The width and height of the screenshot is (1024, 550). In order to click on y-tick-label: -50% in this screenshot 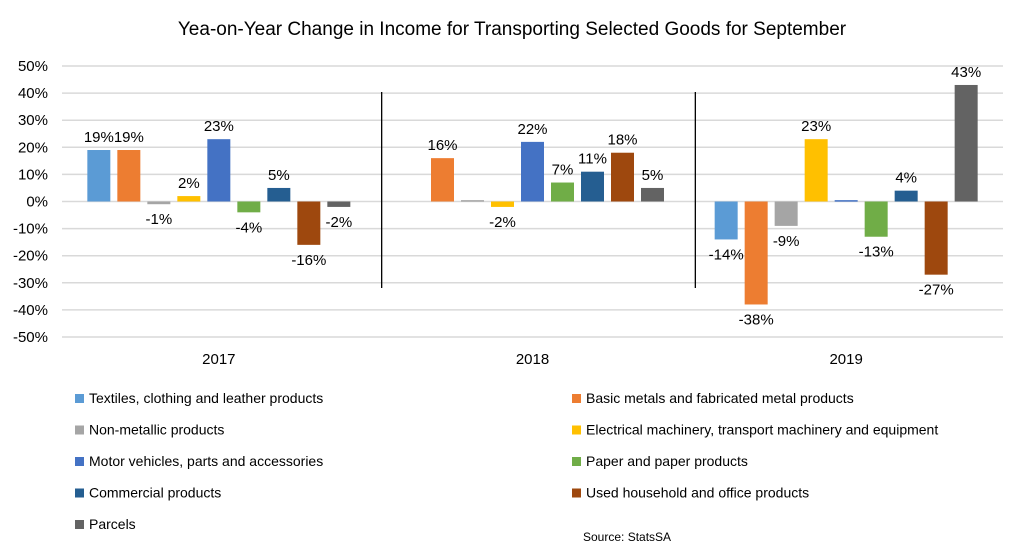, I will do `click(30, 337)`.